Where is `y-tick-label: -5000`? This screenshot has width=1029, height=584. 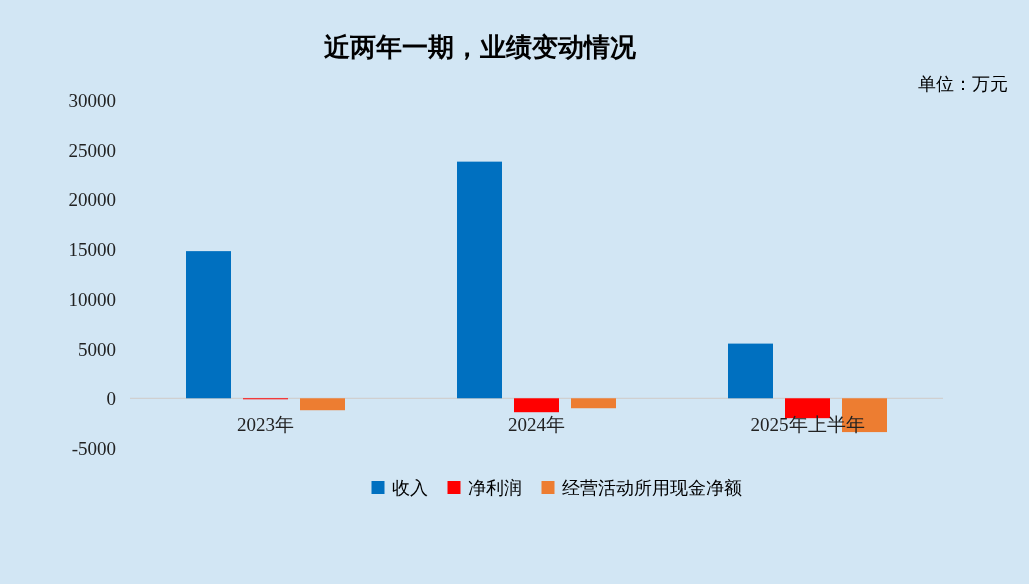
y-tick-label: -5000 is located at coordinates (93, 448).